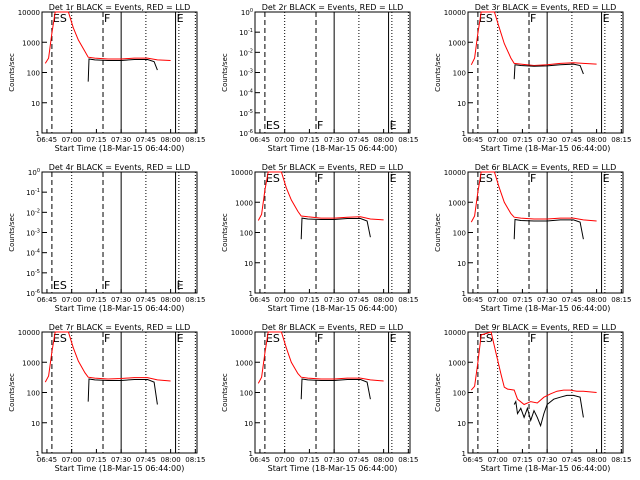 The height and width of the screenshot is (480, 640). What do you see at coordinates (33, 212) in the screenshot?
I see `y-tick-label: 10⁻²` at bounding box center [33, 212].